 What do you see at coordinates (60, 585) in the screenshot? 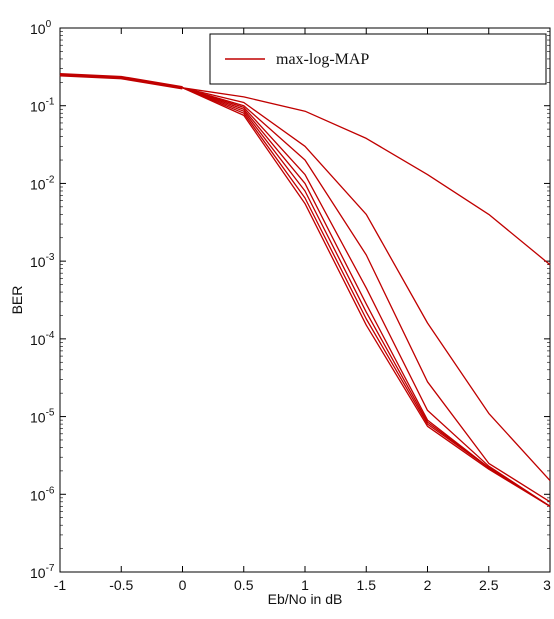
I see `x-tick-label: -1` at bounding box center [60, 585].